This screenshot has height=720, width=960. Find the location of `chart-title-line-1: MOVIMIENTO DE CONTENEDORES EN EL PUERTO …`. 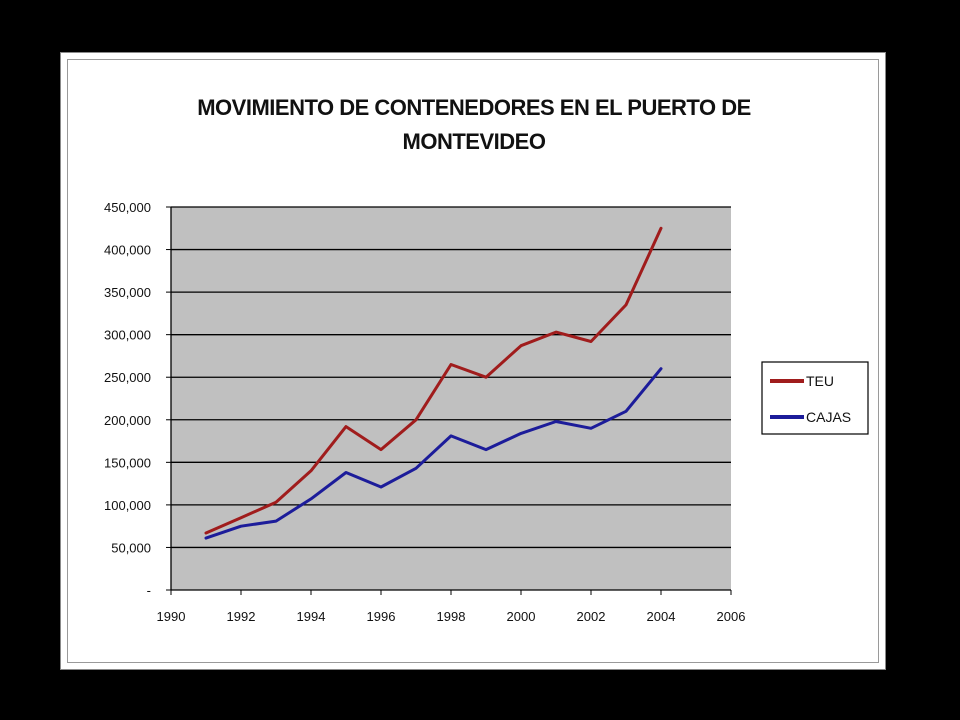

chart-title-line-1: MOVIMIENTO DE CONTENEDORES EN EL PUERTO … is located at coordinates (474, 107).